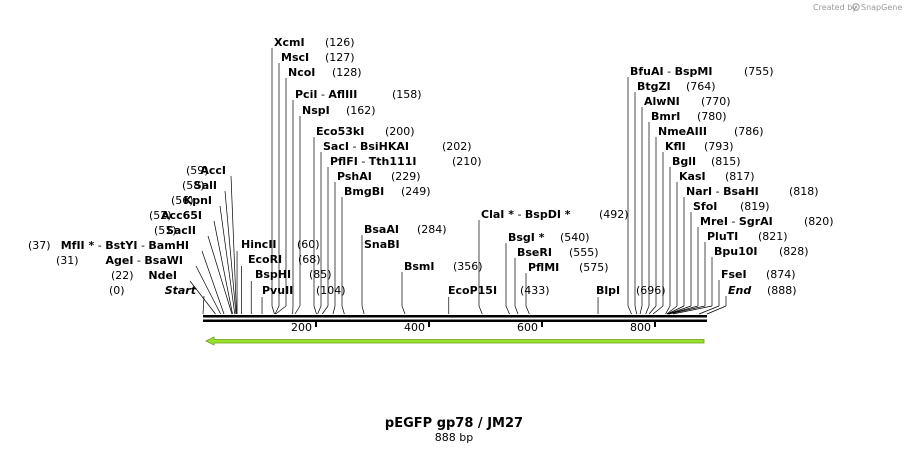 The height and width of the screenshot is (453, 910). Describe the element at coordinates (755, 206) in the screenshot. I see `site-position: (819)` at that location.